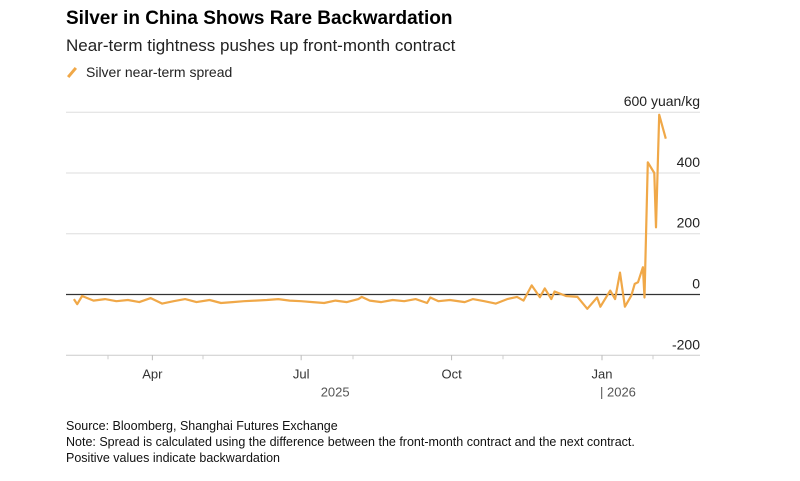 Image resolution: width=800 pixels, height=481 pixels. I want to click on x-year-label: 2025, so click(335, 391).